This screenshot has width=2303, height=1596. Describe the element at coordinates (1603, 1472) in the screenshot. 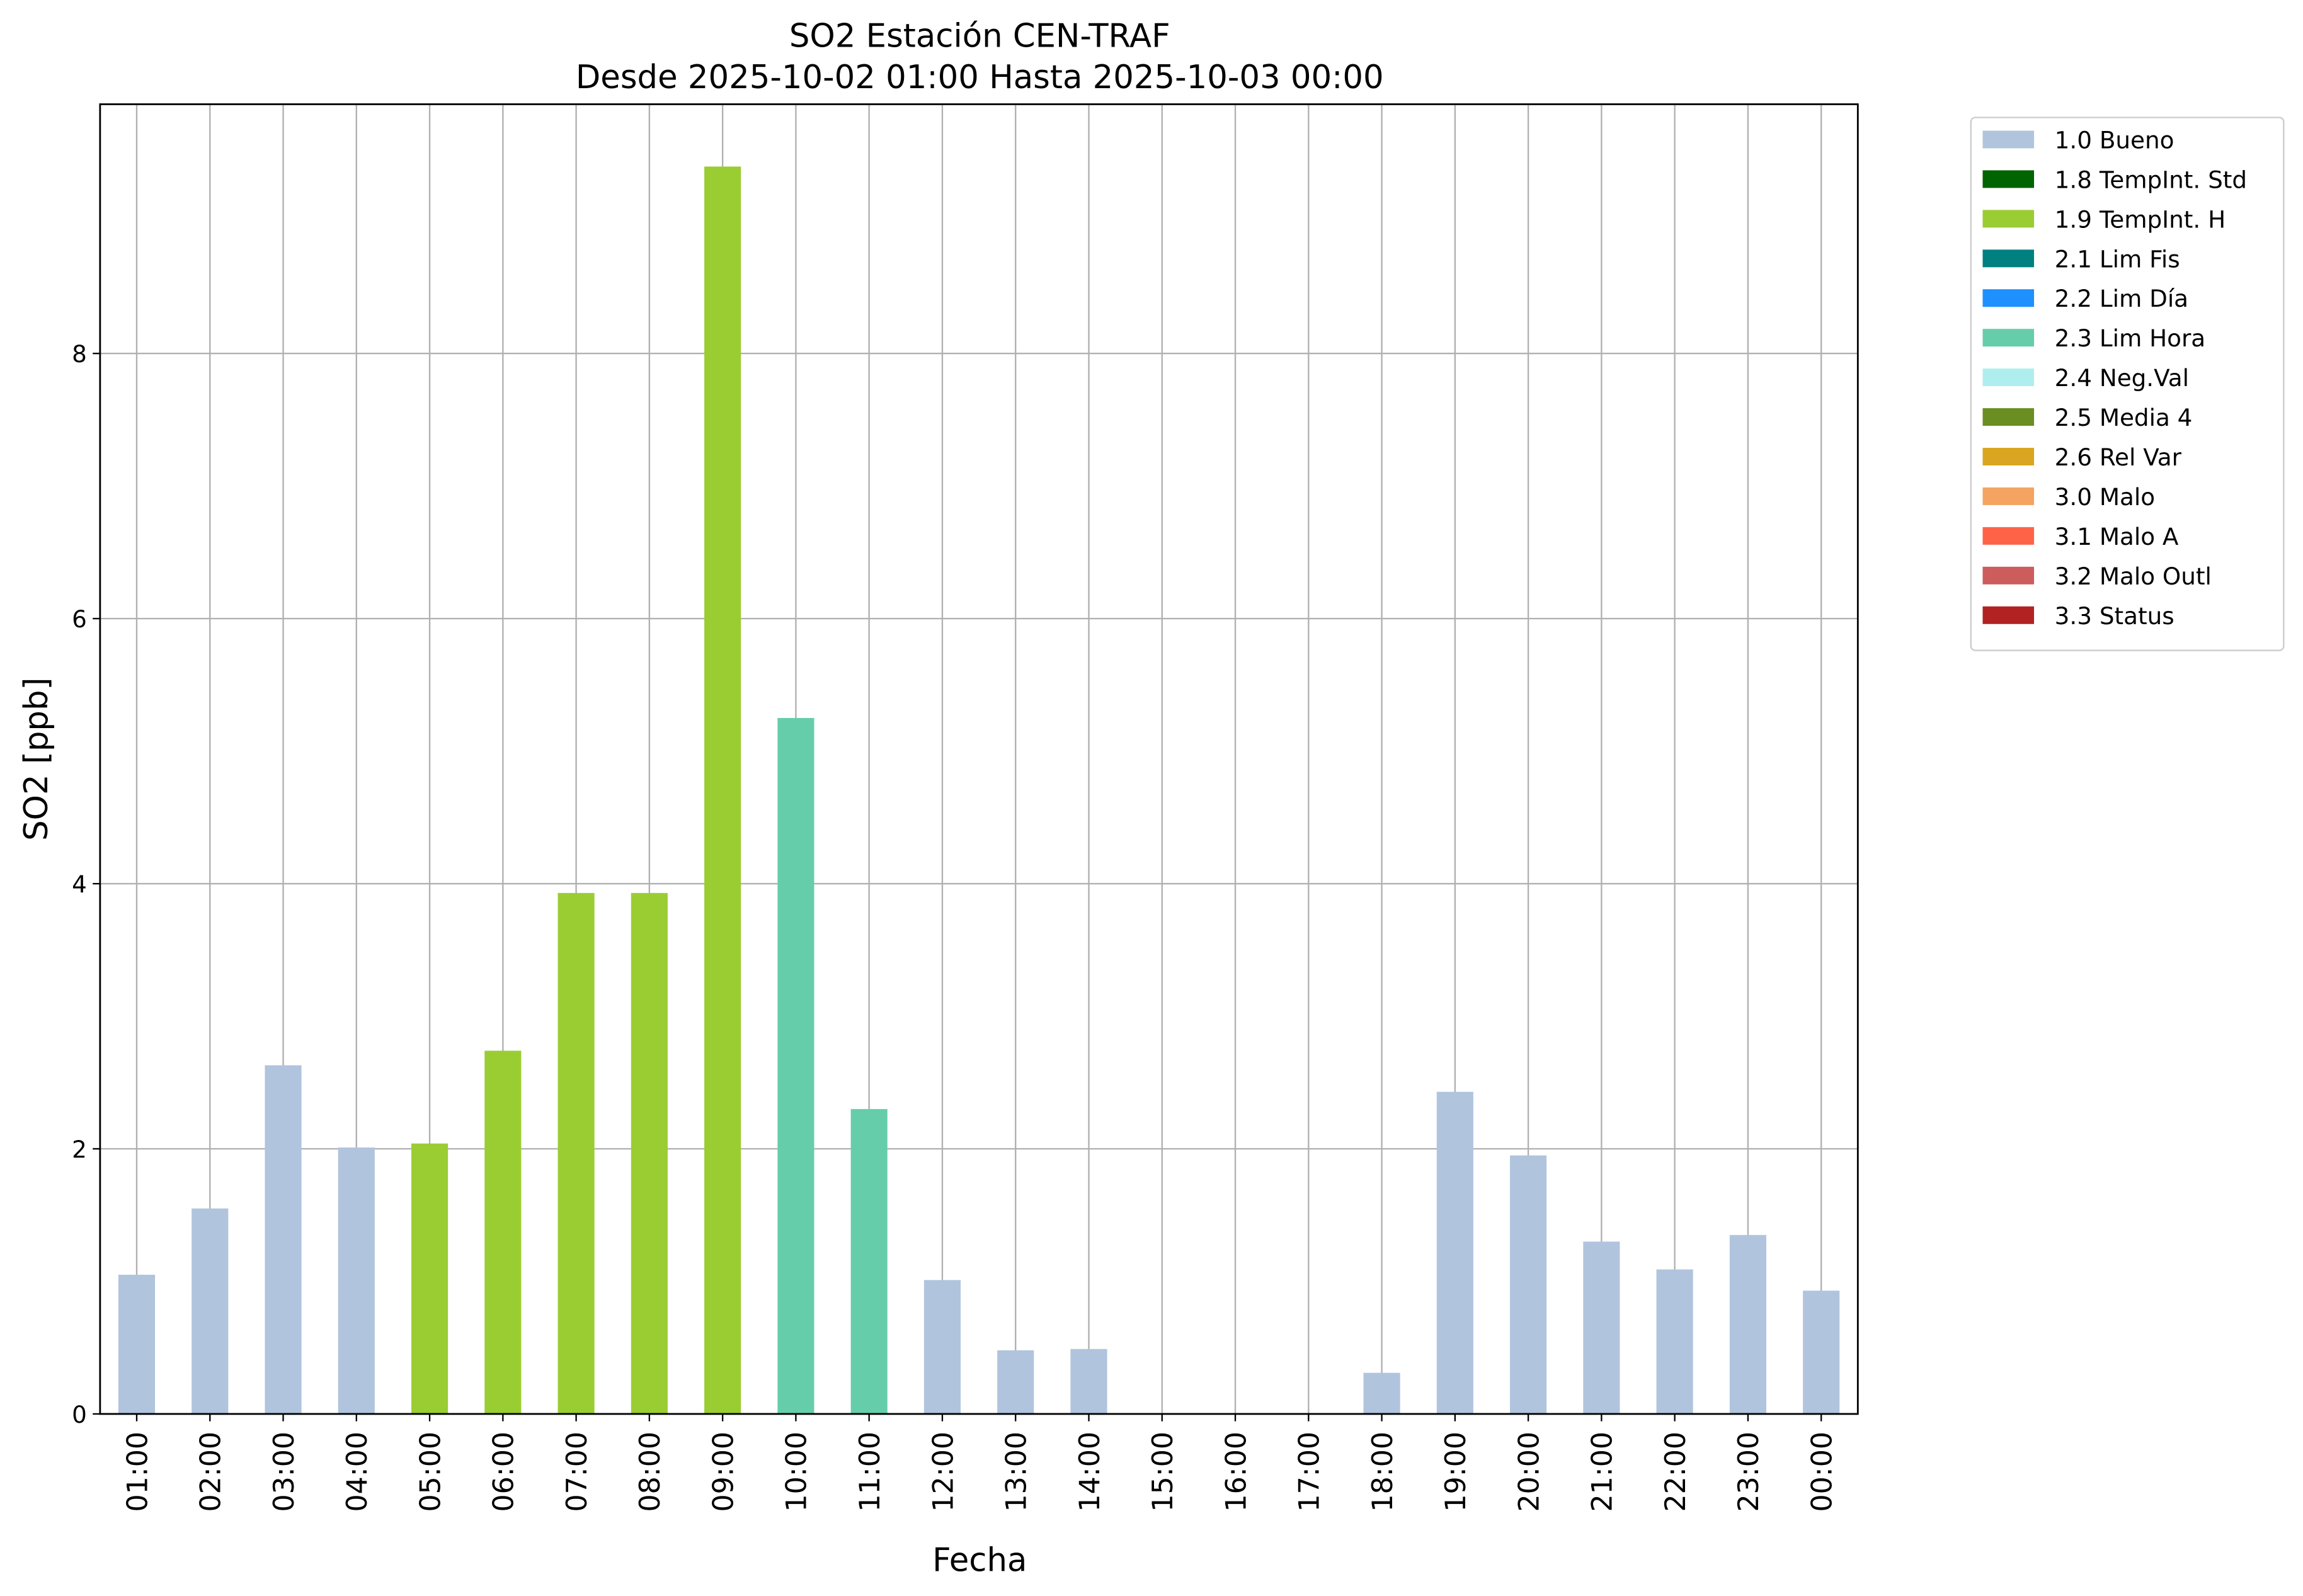

I see `x-tick-label: 21:00` at that location.